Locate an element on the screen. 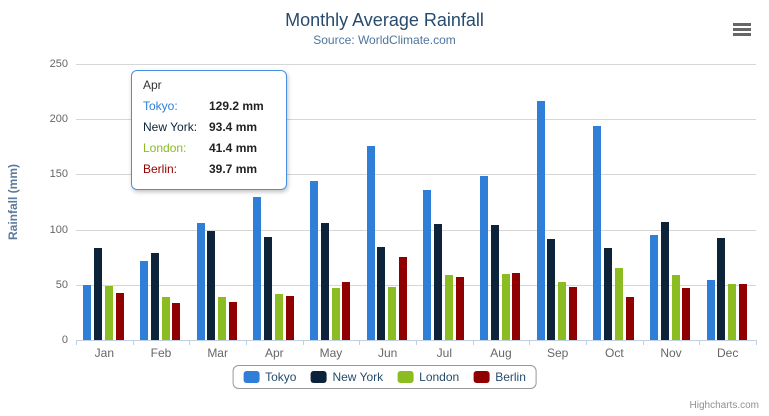 The width and height of the screenshot is (769, 416). column-new-york-jan is located at coordinates (98, 293).